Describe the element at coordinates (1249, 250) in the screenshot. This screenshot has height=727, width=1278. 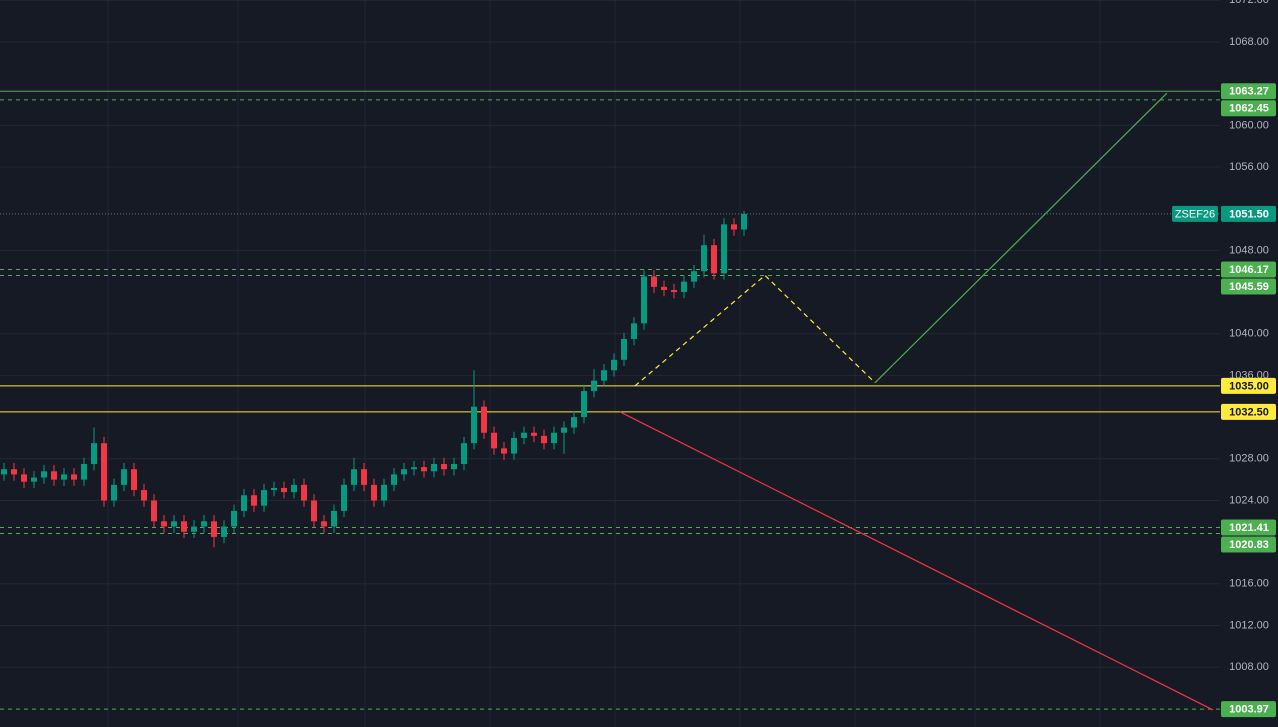
I see `y-tick-label: 1048.00` at that location.